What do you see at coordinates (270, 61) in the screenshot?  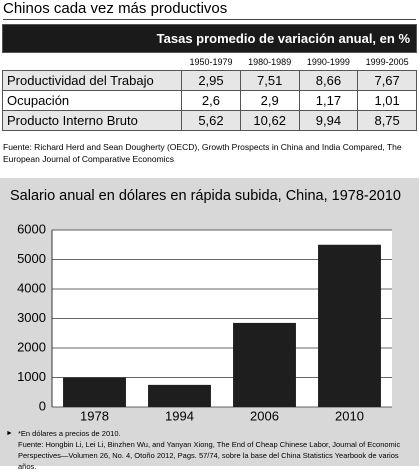 I see `column-header: 1980-1989` at bounding box center [270, 61].